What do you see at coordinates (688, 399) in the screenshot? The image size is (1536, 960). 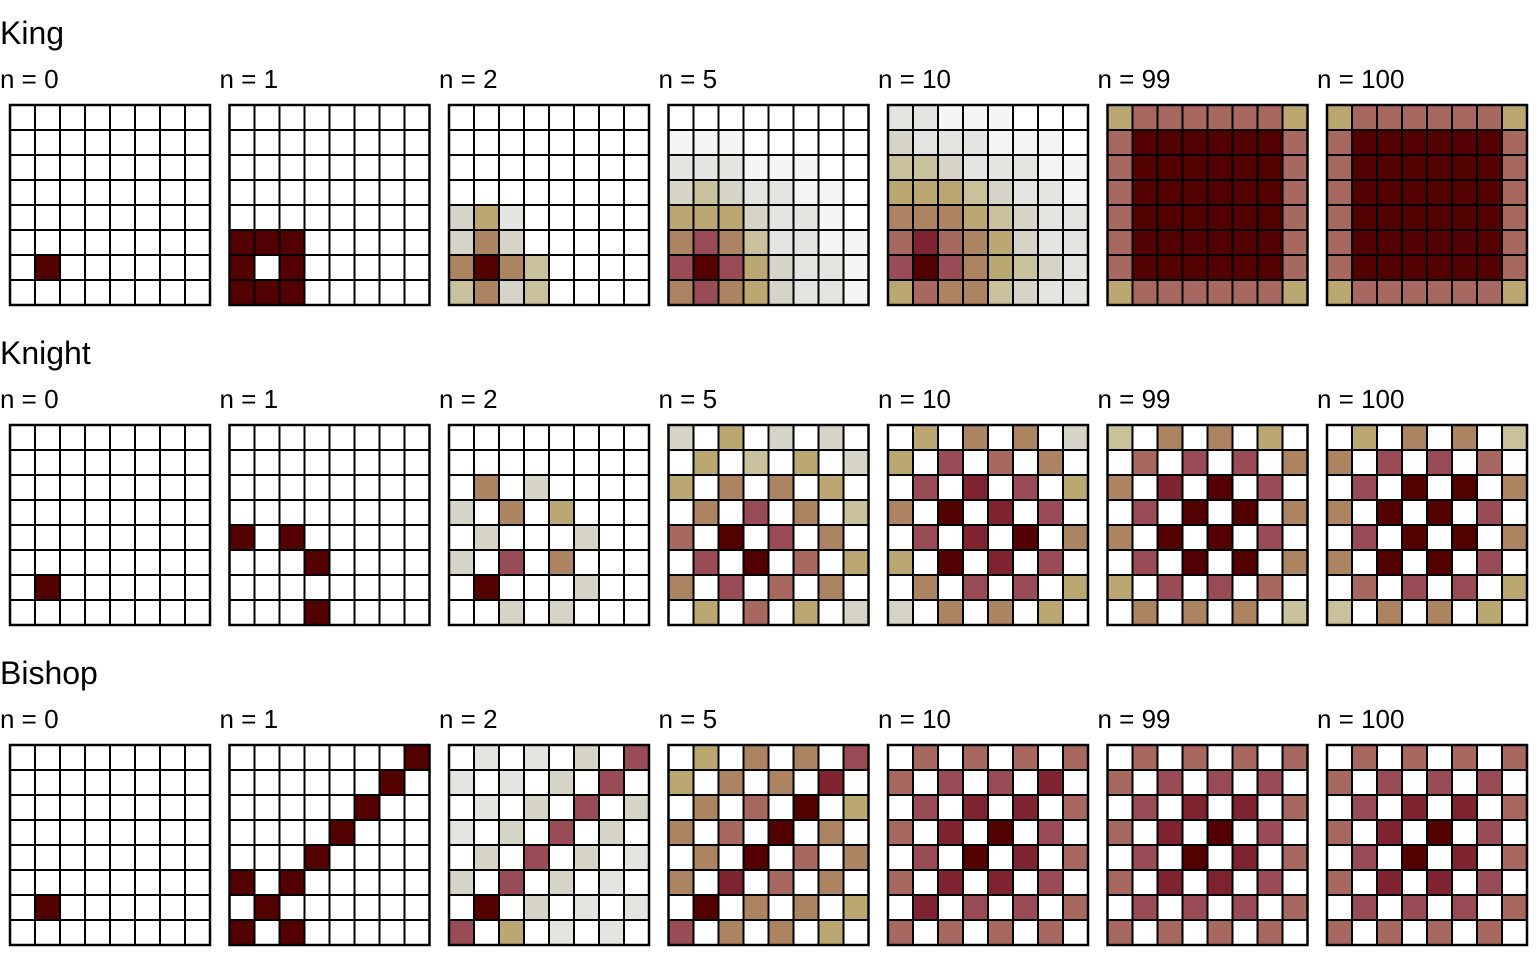 I see `panel-label-knight-3: n = 5` at bounding box center [688, 399].